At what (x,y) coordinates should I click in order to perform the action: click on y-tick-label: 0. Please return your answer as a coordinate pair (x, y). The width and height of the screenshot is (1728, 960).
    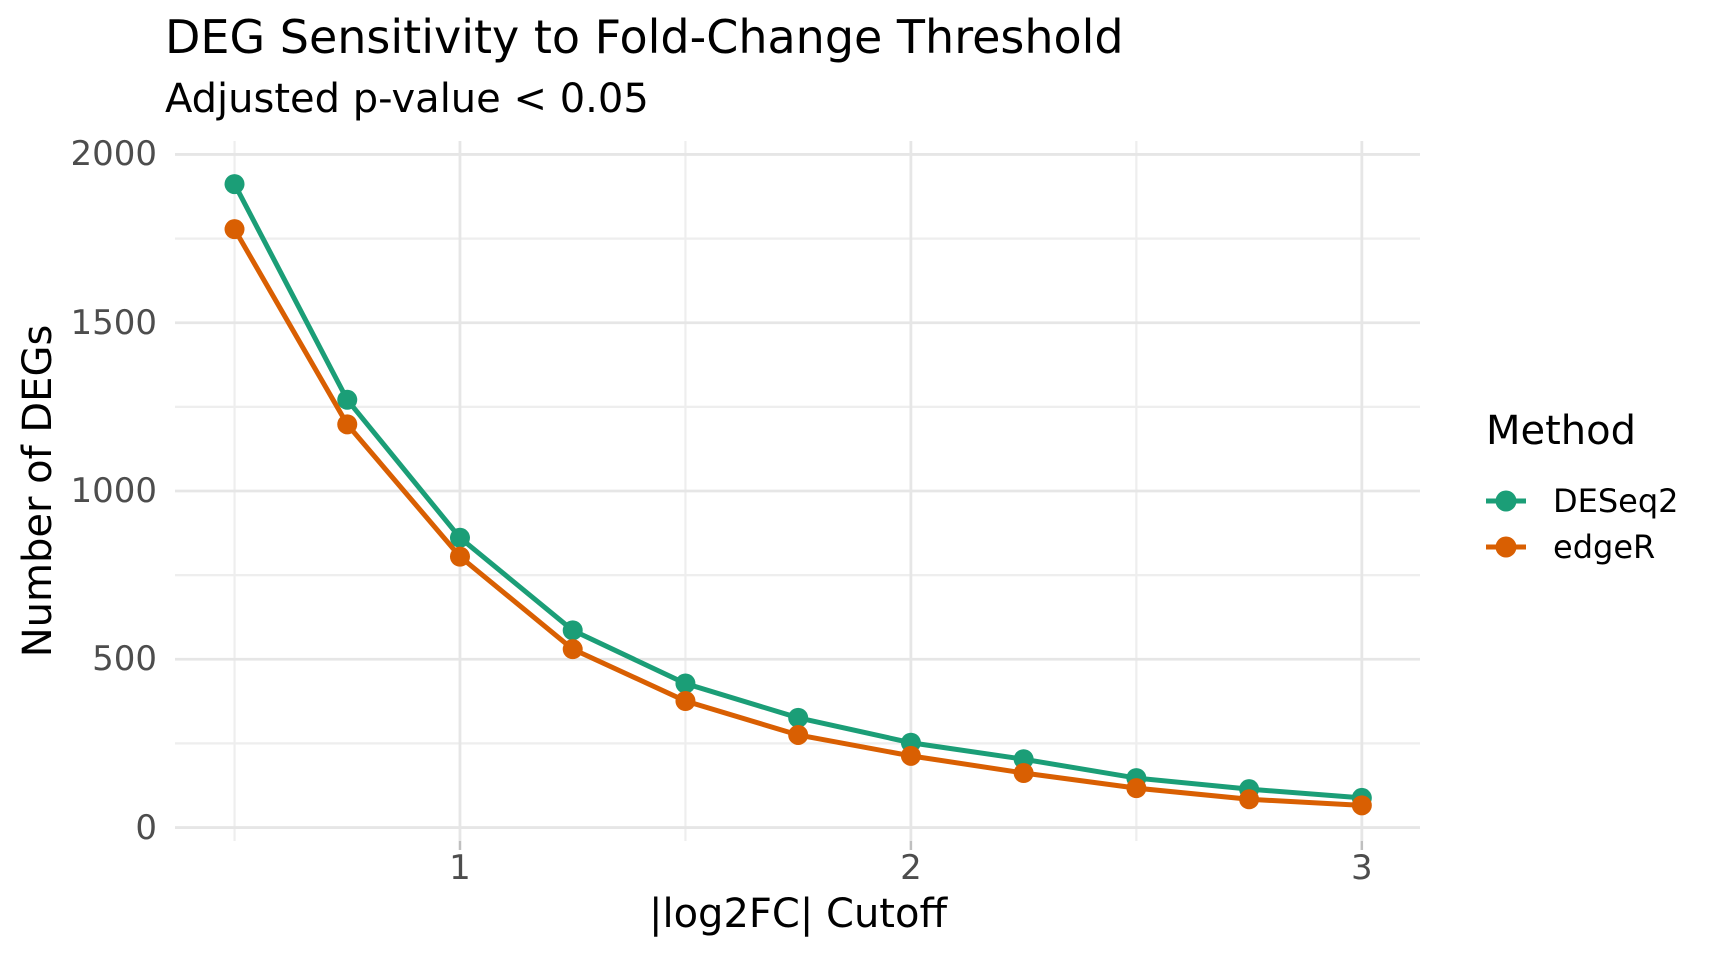
    Looking at the image, I should click on (146, 827).